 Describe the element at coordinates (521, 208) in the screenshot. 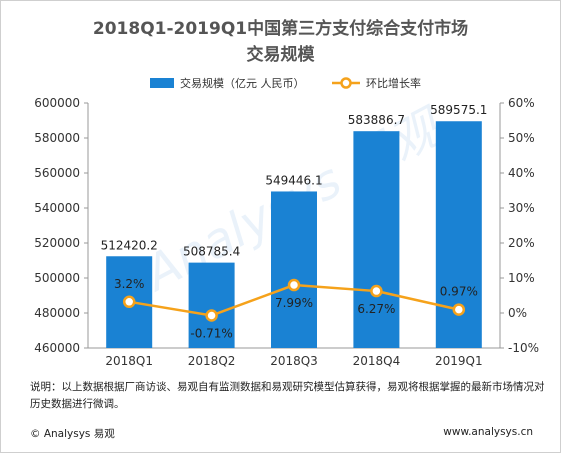

I see `y-right-tick-label: 30%` at that location.